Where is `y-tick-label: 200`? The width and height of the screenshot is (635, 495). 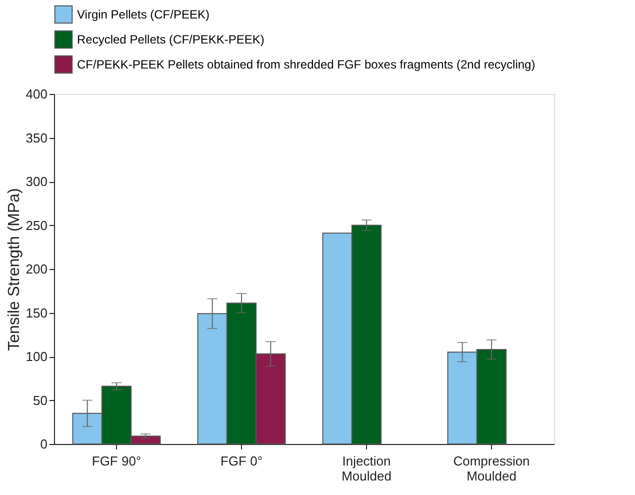 y-tick-label: 200 is located at coordinates (37, 269).